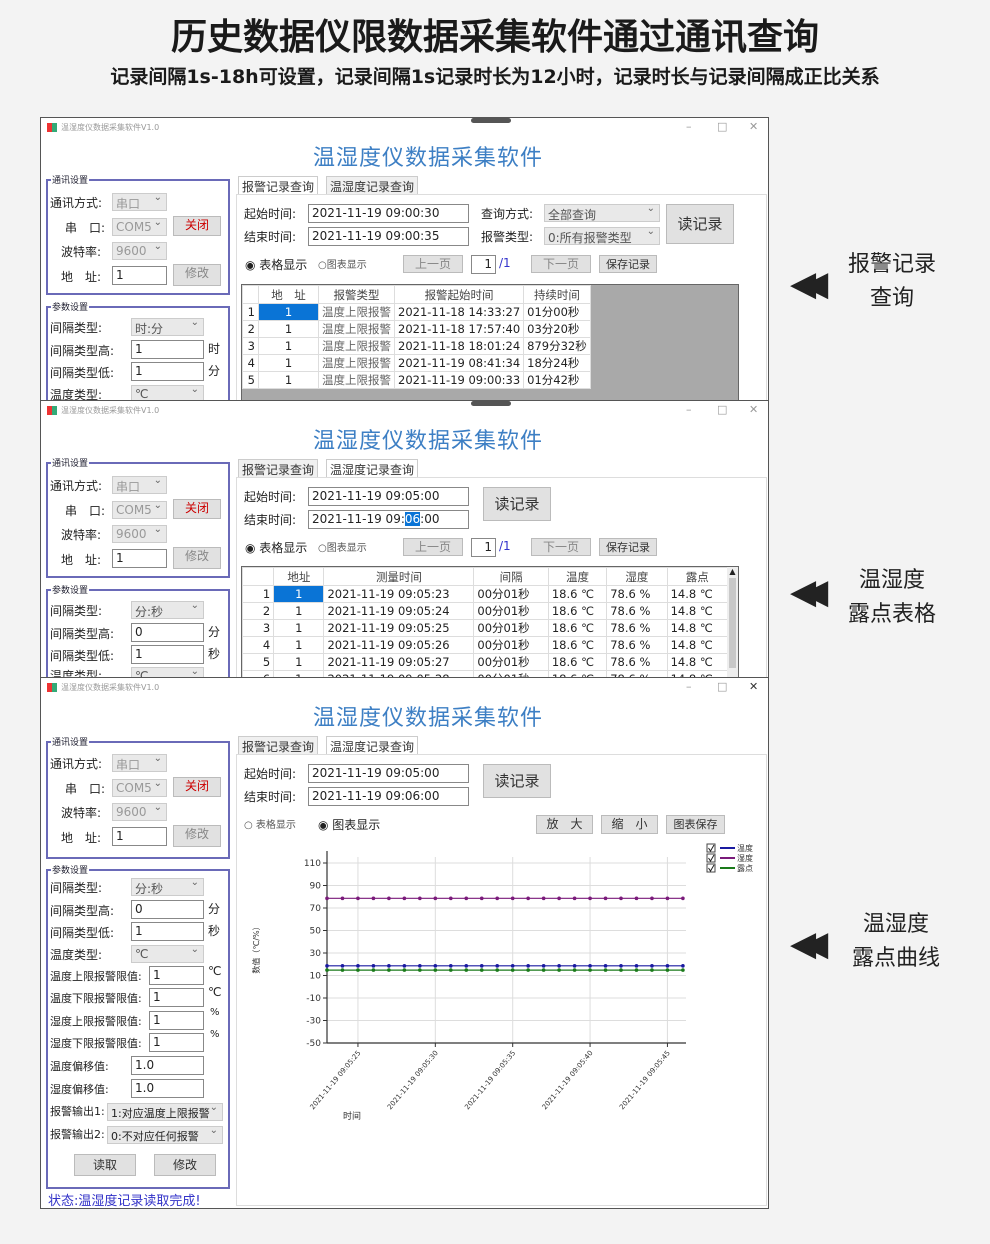 The image size is (990, 1244). What do you see at coordinates (165, 1135) in the screenshot?
I see `alarm-output2-select: 0:不对应任何报警` at bounding box center [165, 1135].